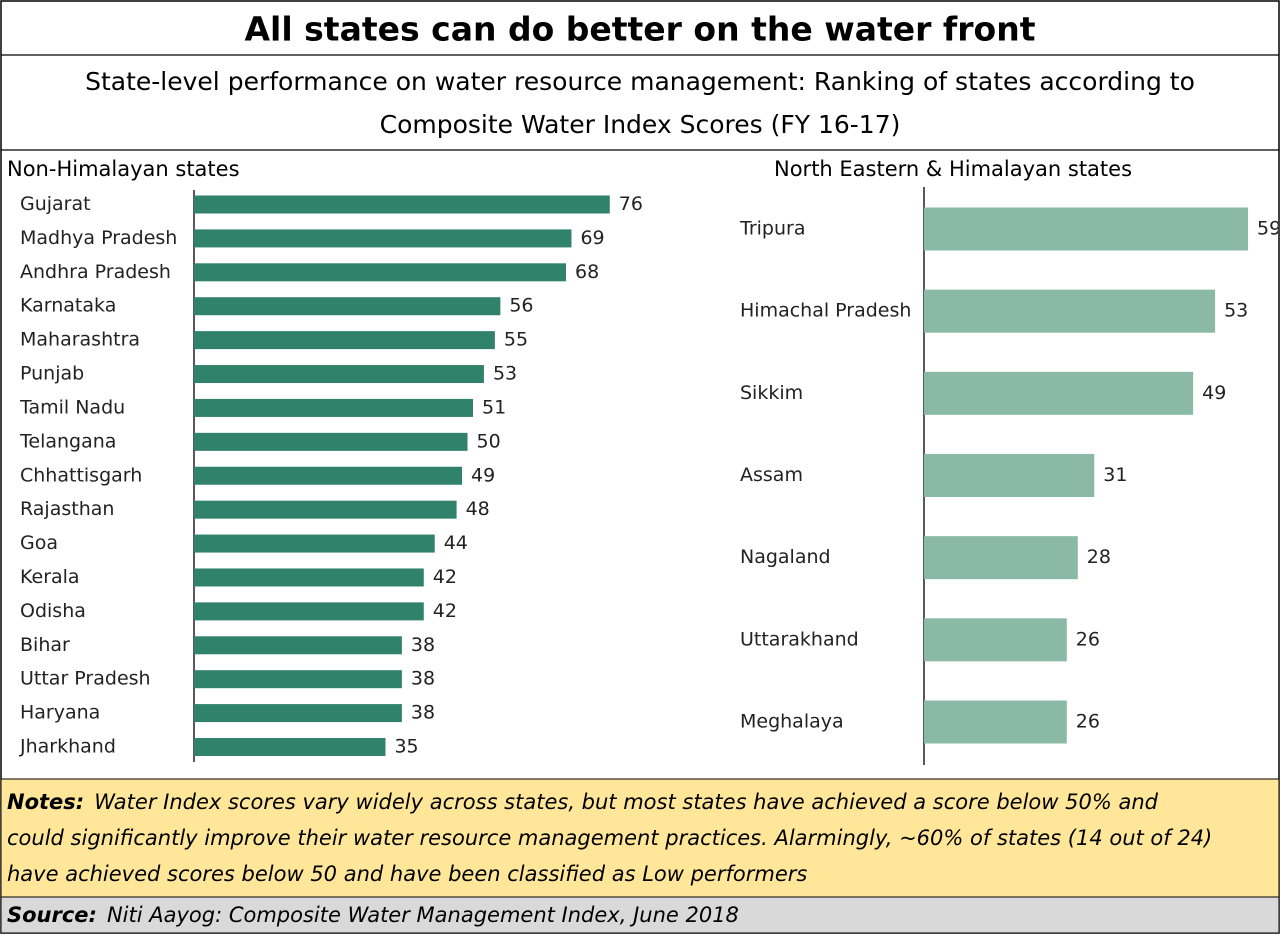  Describe the element at coordinates (799, 639) in the screenshot. I see `category-label: Uttarakhand` at that location.